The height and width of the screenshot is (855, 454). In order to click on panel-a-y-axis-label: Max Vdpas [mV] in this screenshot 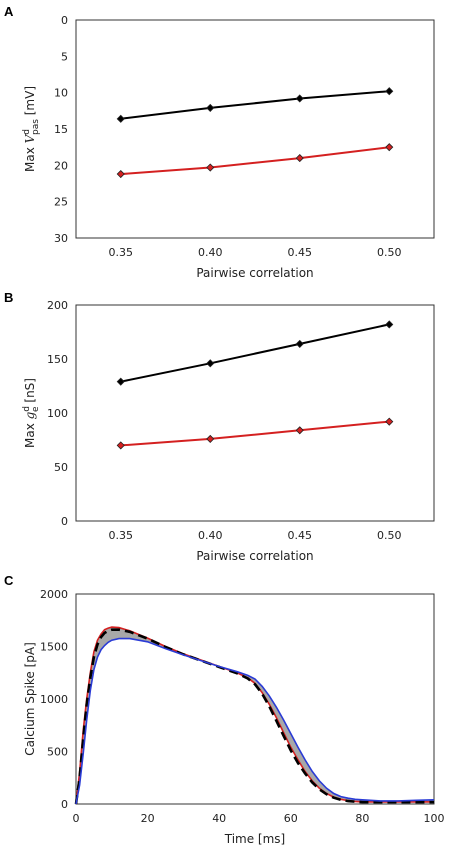, I will do `click(31, 129)`.